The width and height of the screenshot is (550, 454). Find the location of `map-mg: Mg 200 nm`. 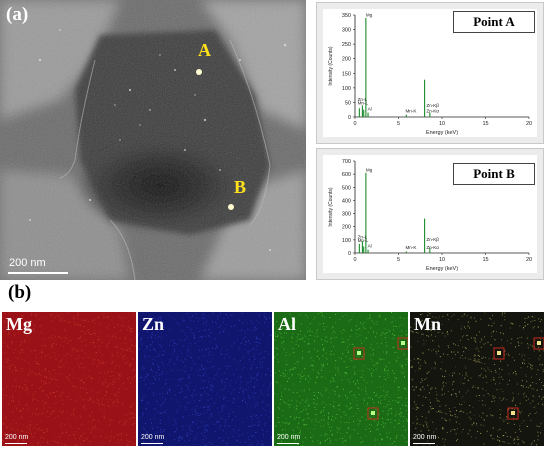

map-mg: Mg 200 nm is located at coordinates (69, 379).